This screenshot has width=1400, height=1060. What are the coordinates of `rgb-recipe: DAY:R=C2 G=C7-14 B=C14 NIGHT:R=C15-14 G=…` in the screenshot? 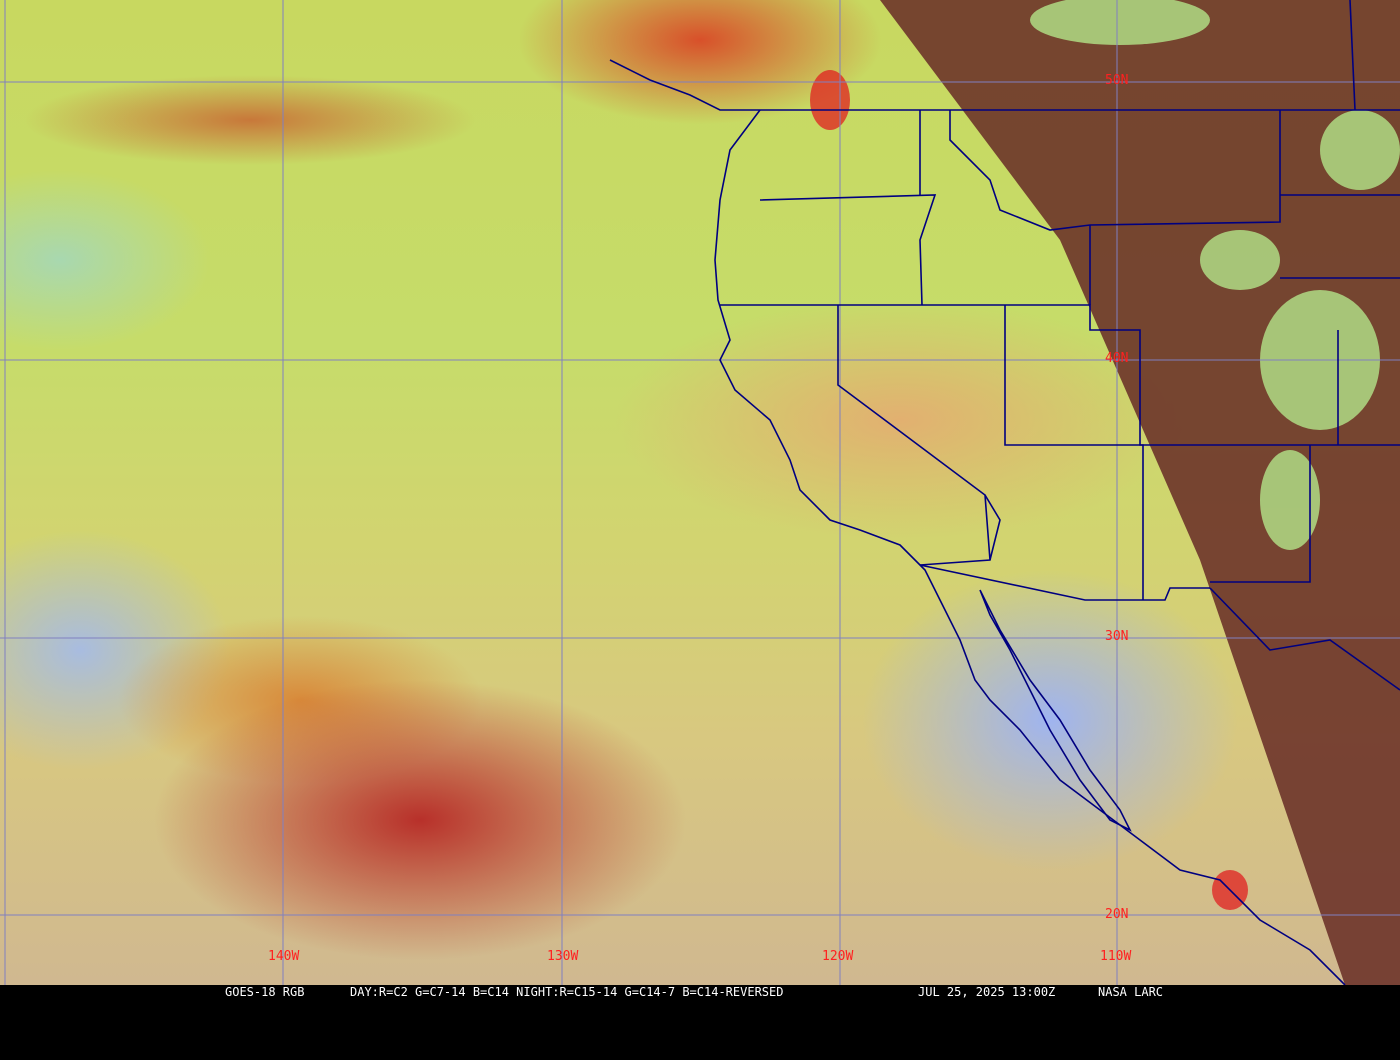 It's located at (567, 992).